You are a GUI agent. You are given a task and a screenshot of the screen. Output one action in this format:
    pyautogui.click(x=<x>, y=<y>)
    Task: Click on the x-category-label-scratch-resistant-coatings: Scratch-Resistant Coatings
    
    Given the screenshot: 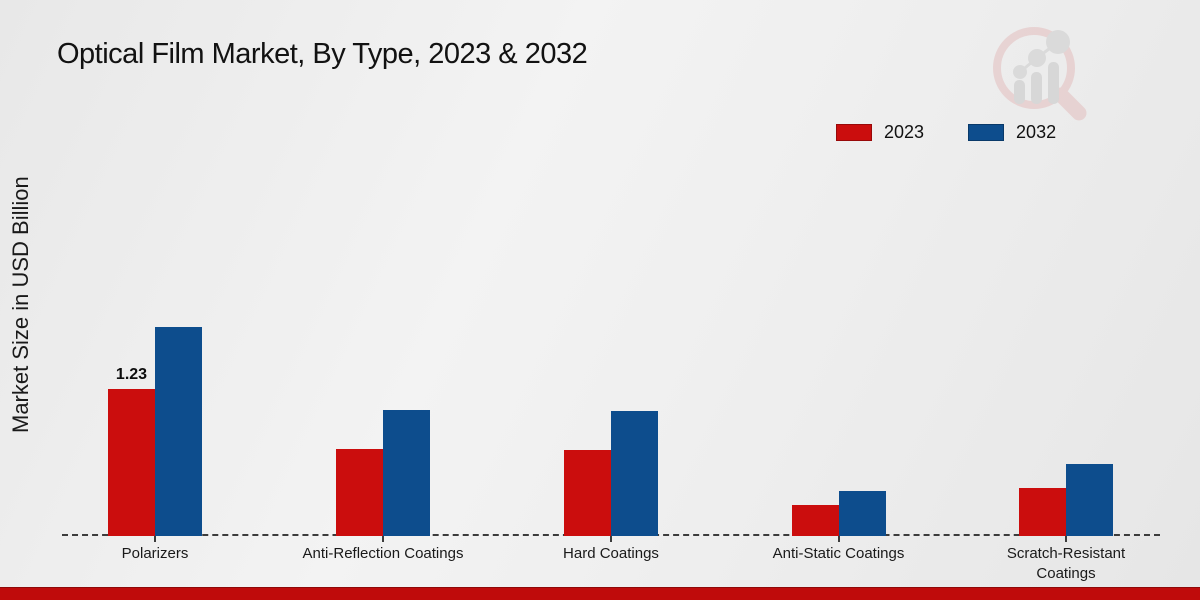 What is the action you would take?
    pyautogui.click(x=1066, y=564)
    